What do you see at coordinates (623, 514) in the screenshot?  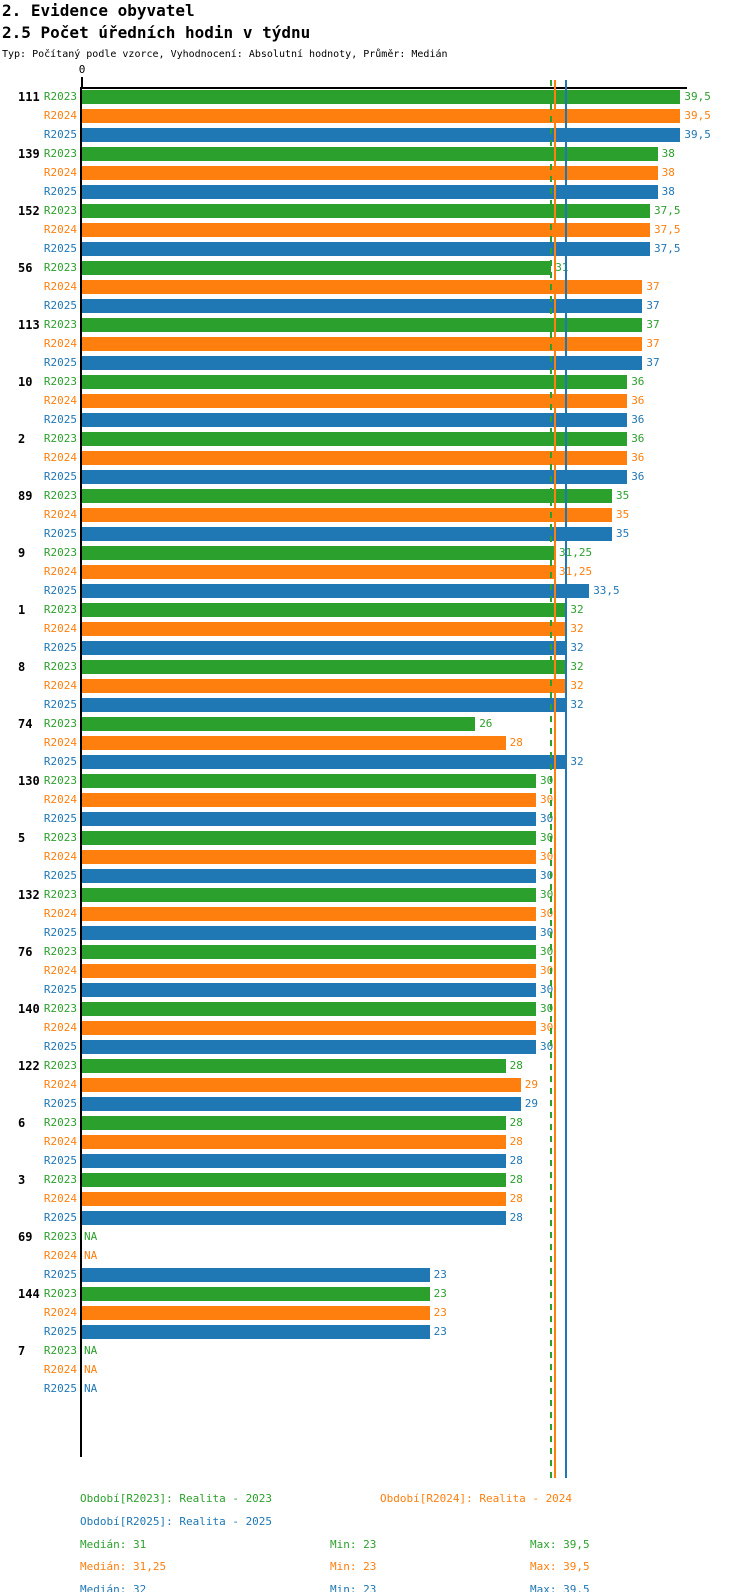 I see `value-label: 35` at bounding box center [623, 514].